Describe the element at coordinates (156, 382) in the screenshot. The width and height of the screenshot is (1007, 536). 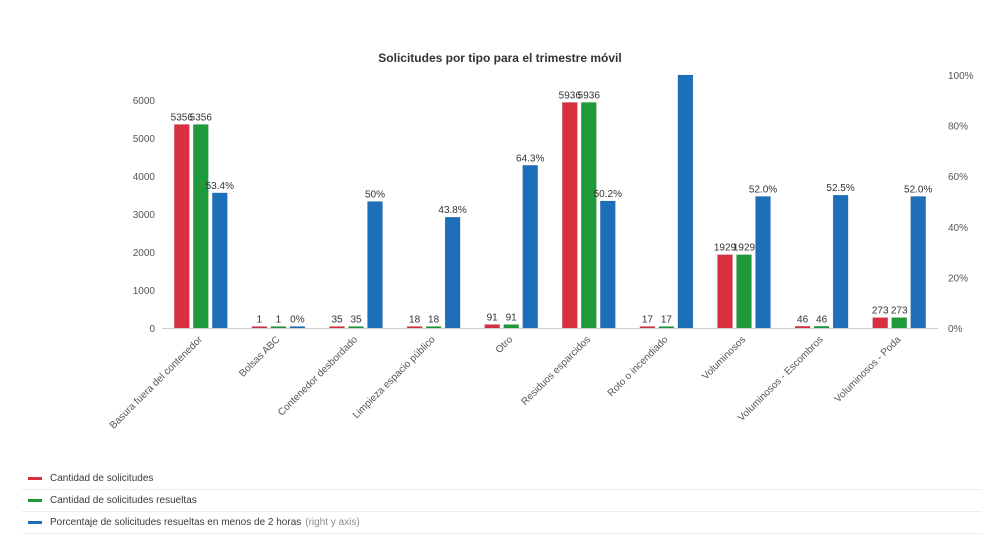
I see `x-axis-tick-label: Basura fuera del contenedor` at that location.